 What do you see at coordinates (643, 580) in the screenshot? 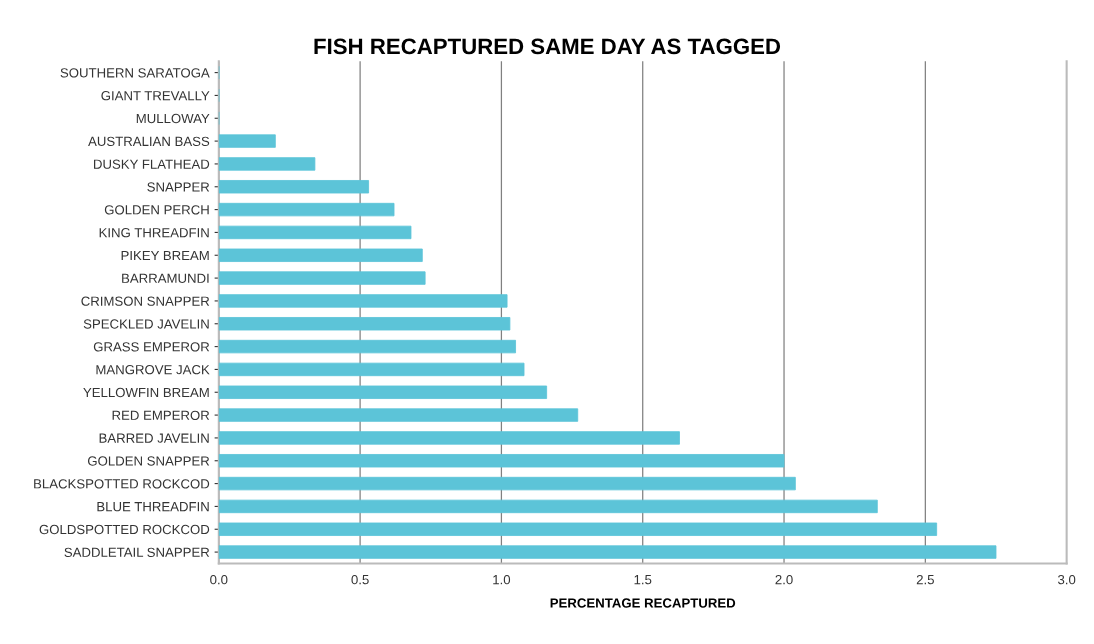
I see `x-tick-label: 1.5` at bounding box center [643, 580].